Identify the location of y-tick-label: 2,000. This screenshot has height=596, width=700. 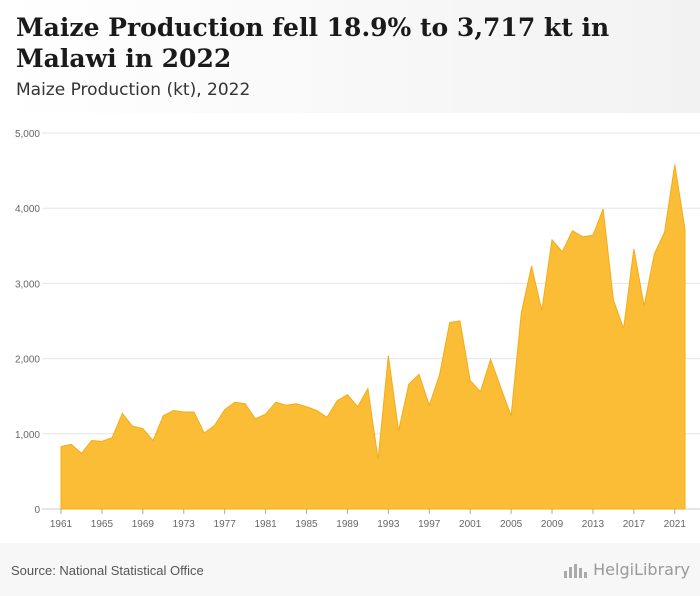
(27, 360).